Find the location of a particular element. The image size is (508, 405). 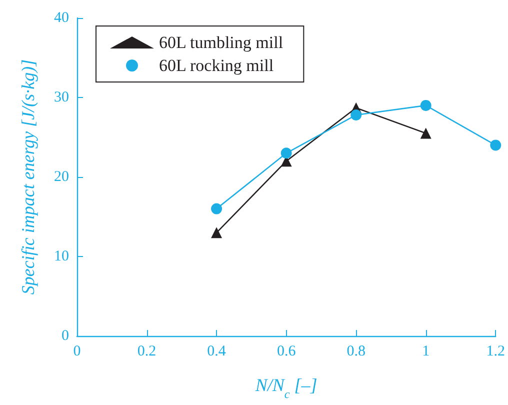

x-tick-label: 1.2 is located at coordinates (495, 352).